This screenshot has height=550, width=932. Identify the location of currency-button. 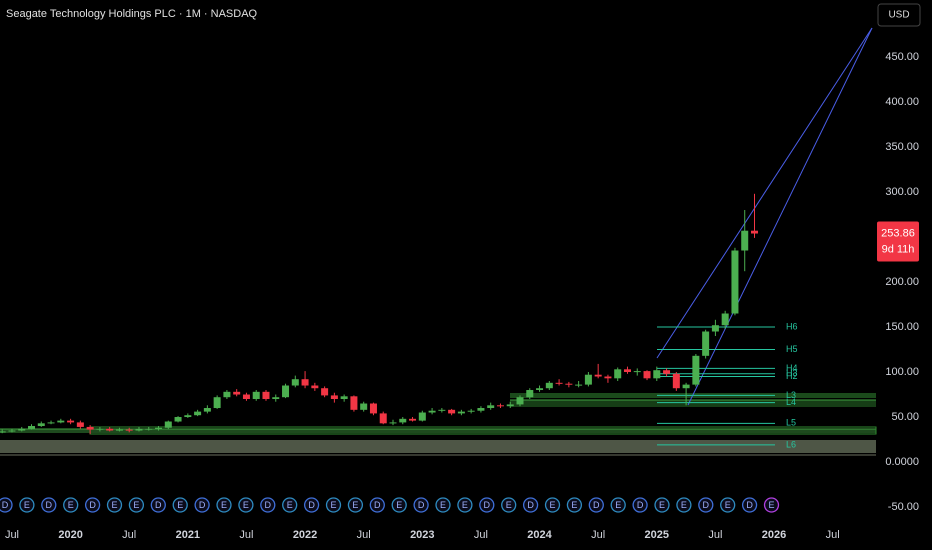
(899, 15).